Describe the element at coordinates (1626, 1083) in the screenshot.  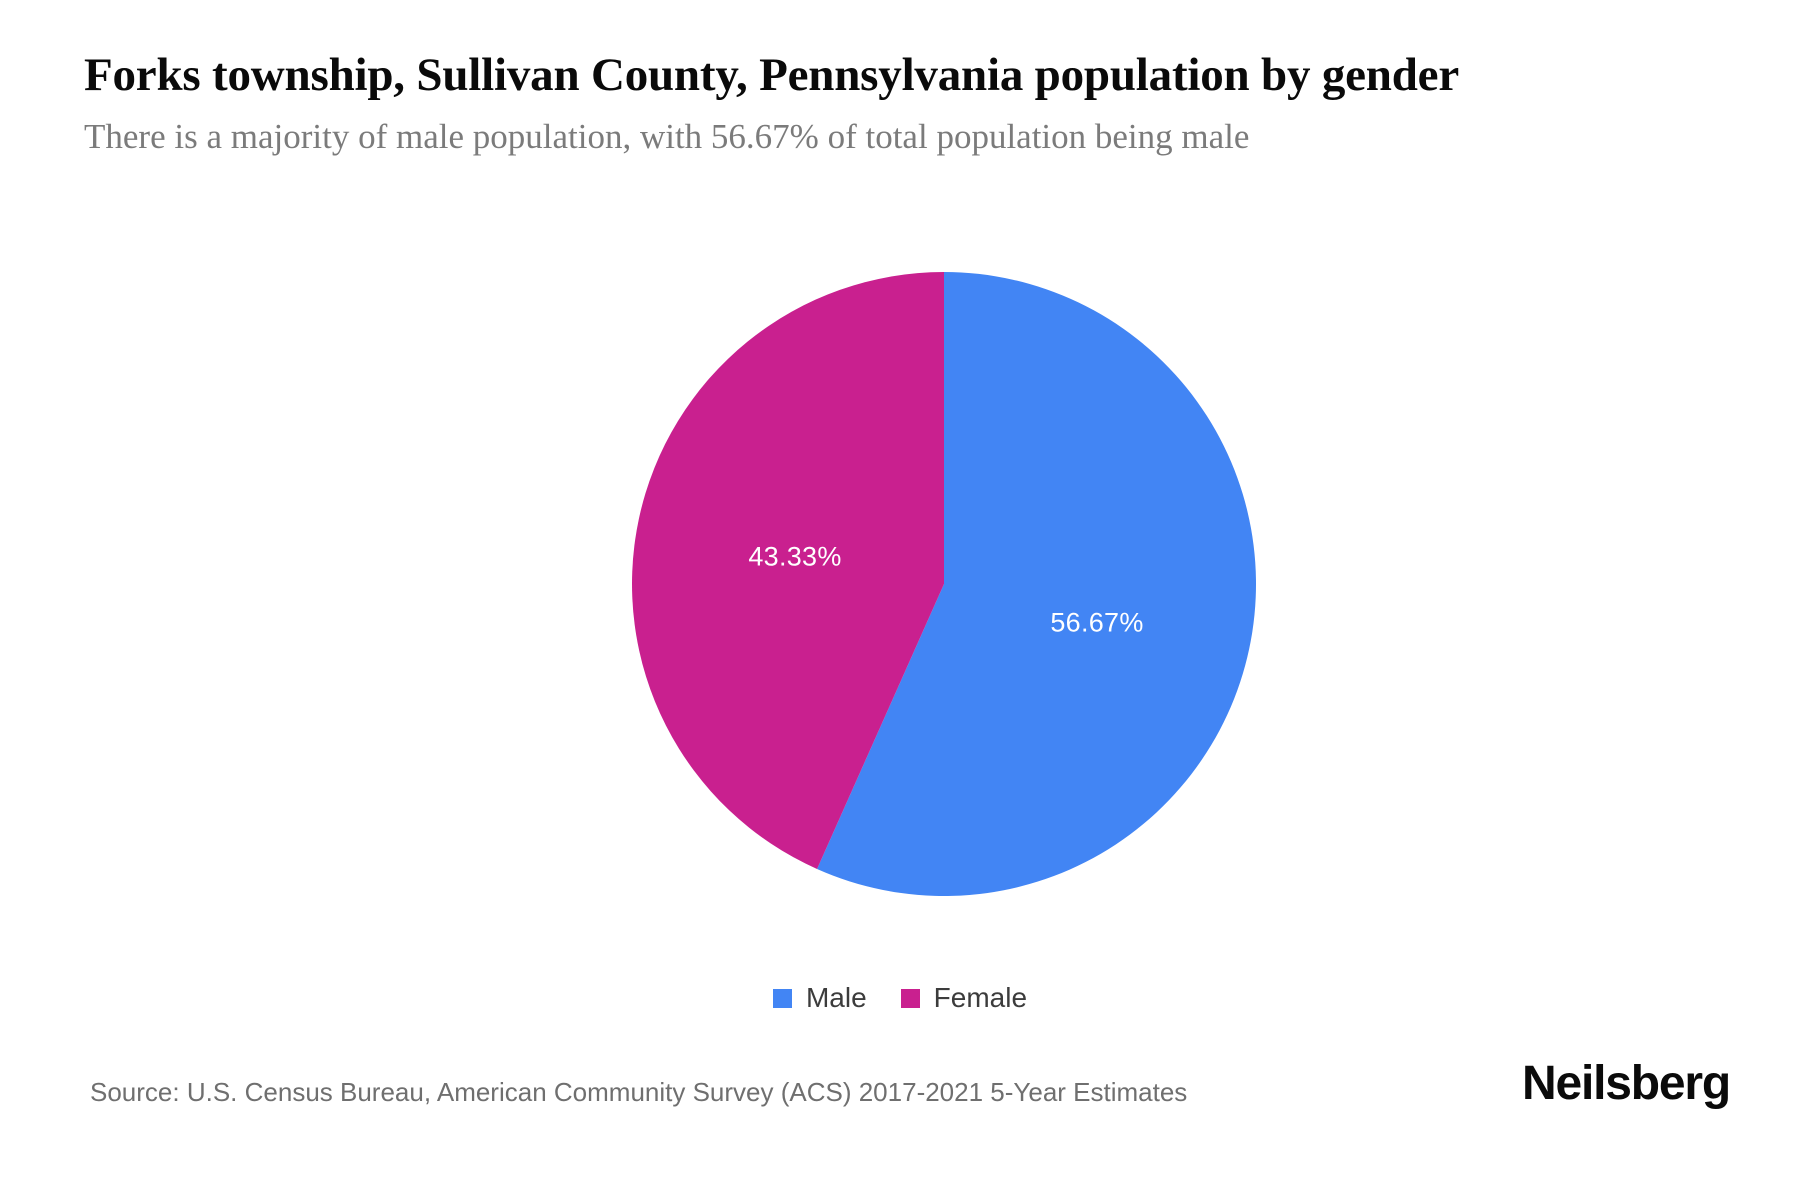
I see `brand-logo: Neilsberg` at that location.